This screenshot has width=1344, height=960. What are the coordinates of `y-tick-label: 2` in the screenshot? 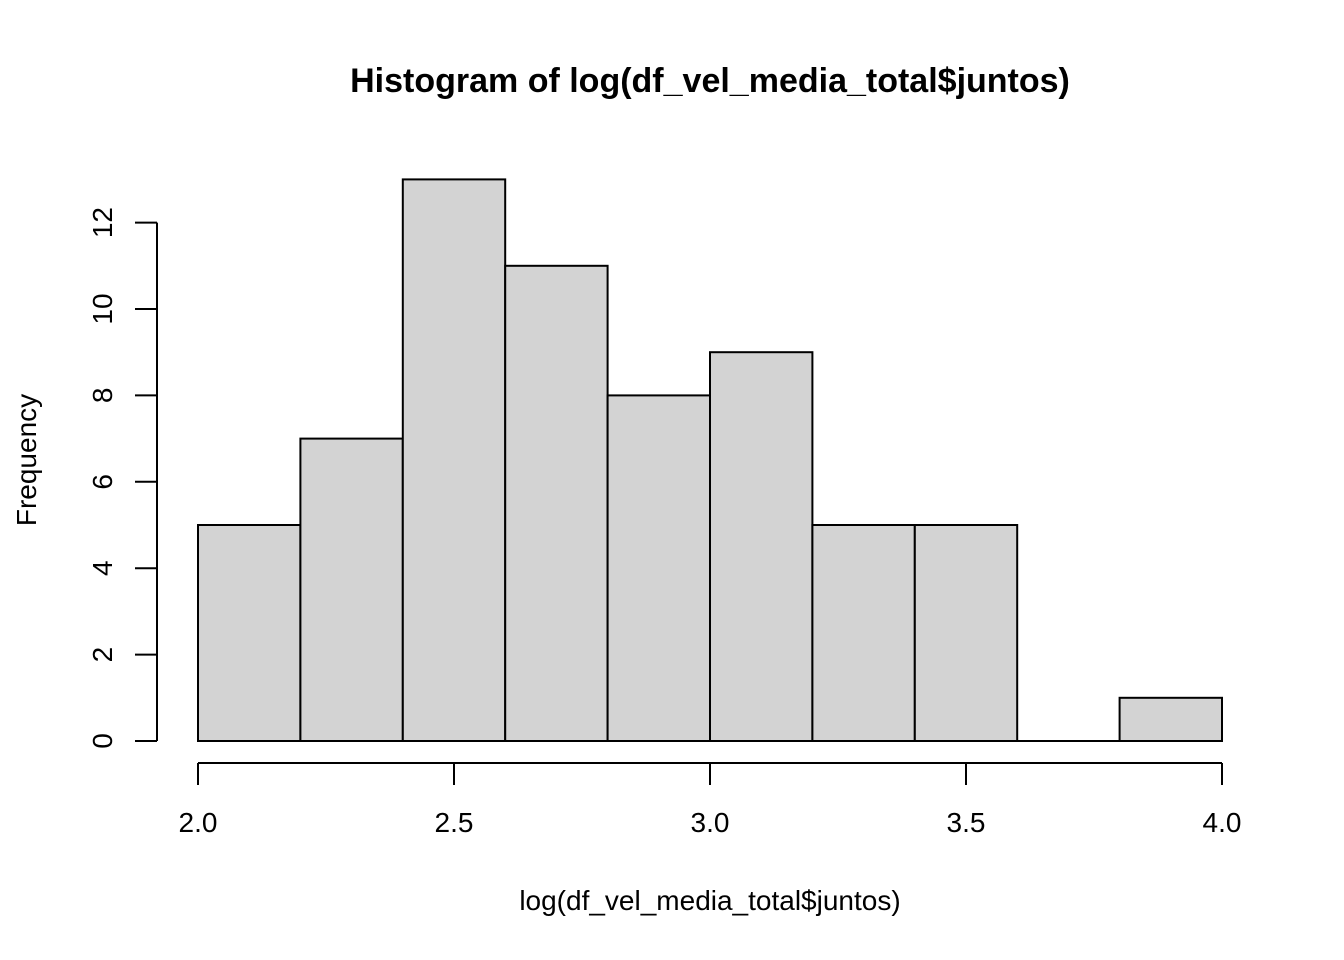 It's located at (102, 655).